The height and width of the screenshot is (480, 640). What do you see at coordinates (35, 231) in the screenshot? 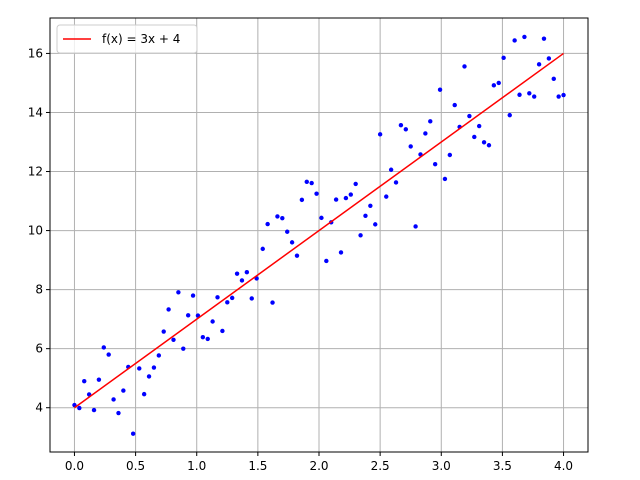
I see `y-tick-label: 10` at bounding box center [35, 231].